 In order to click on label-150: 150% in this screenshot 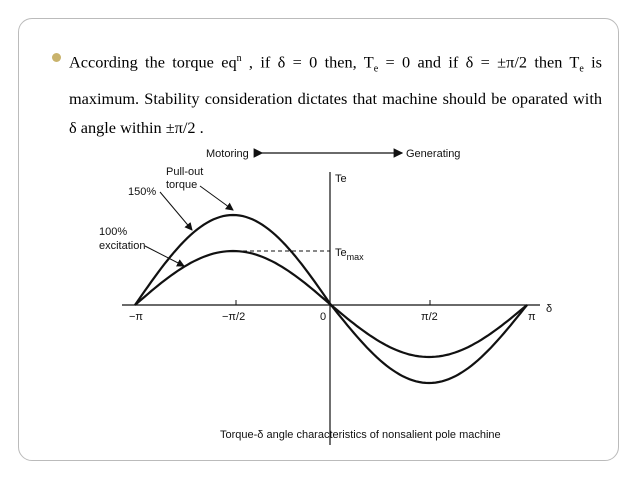, I will do `click(142, 192)`.